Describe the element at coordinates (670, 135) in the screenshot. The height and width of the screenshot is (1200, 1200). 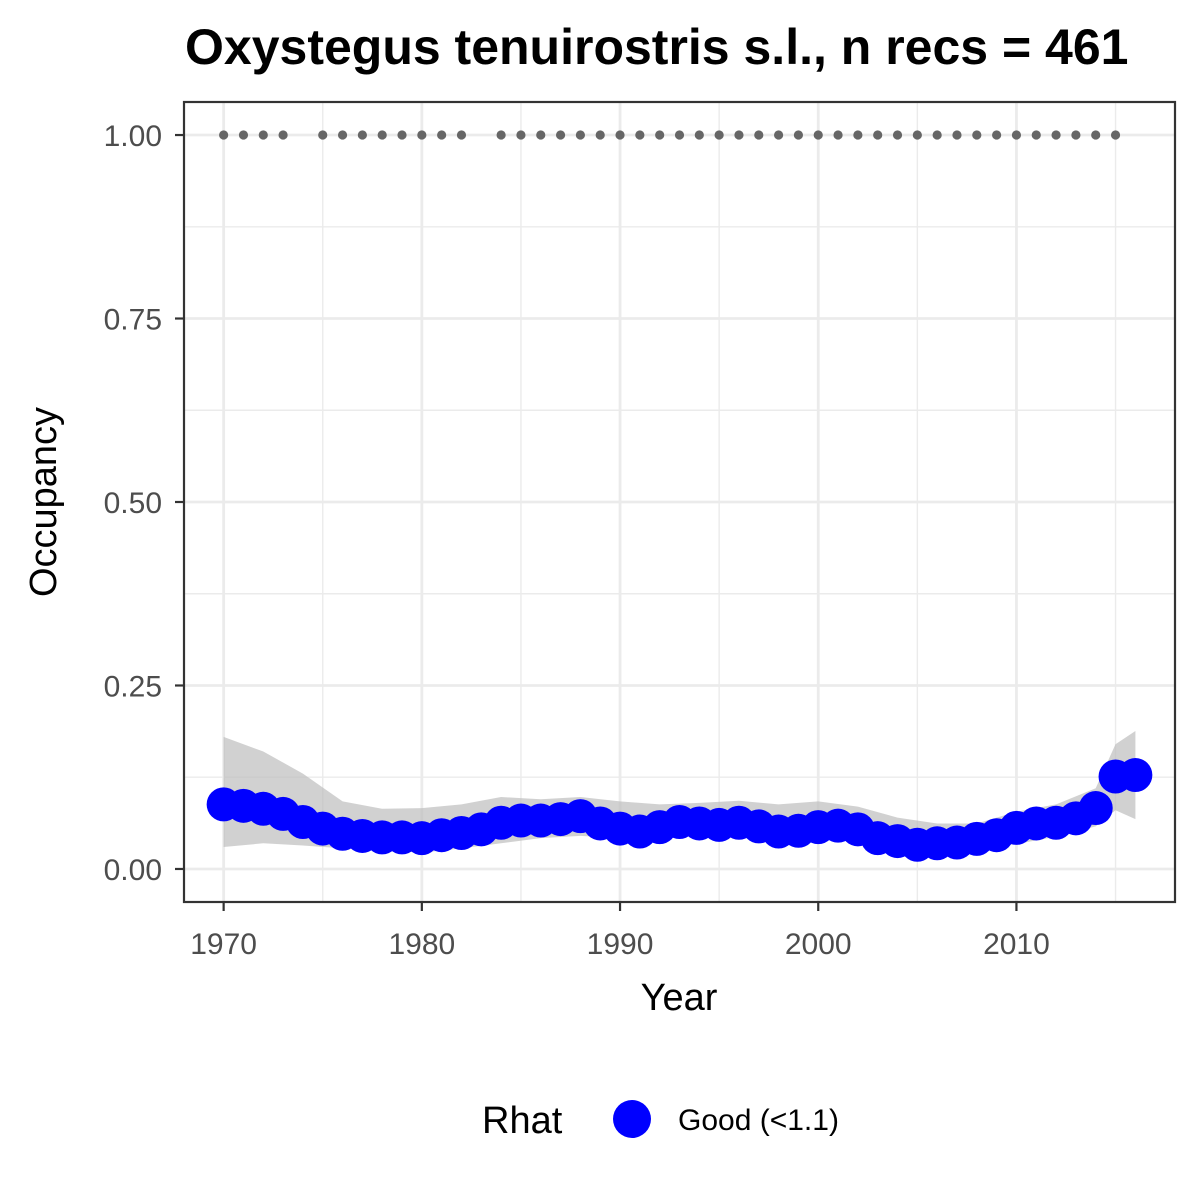
I see `record-points-layer` at that location.